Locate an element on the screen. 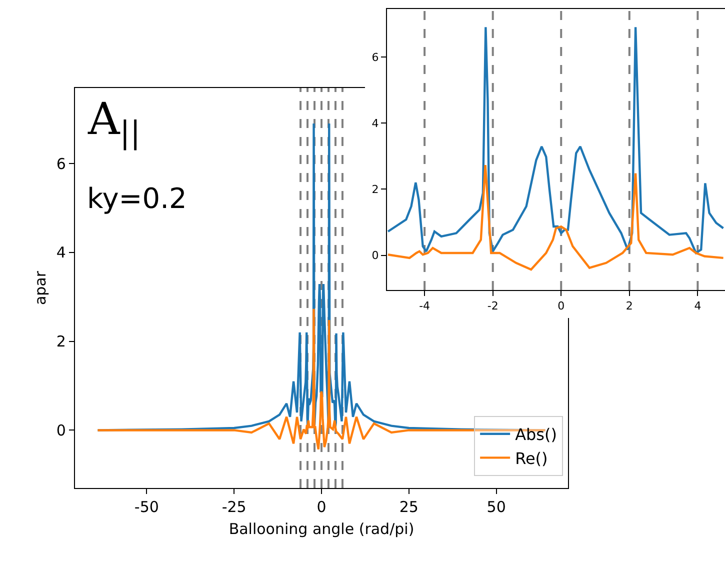 This screenshot has height=561, width=725. line-series is located at coordinates (555, 217).